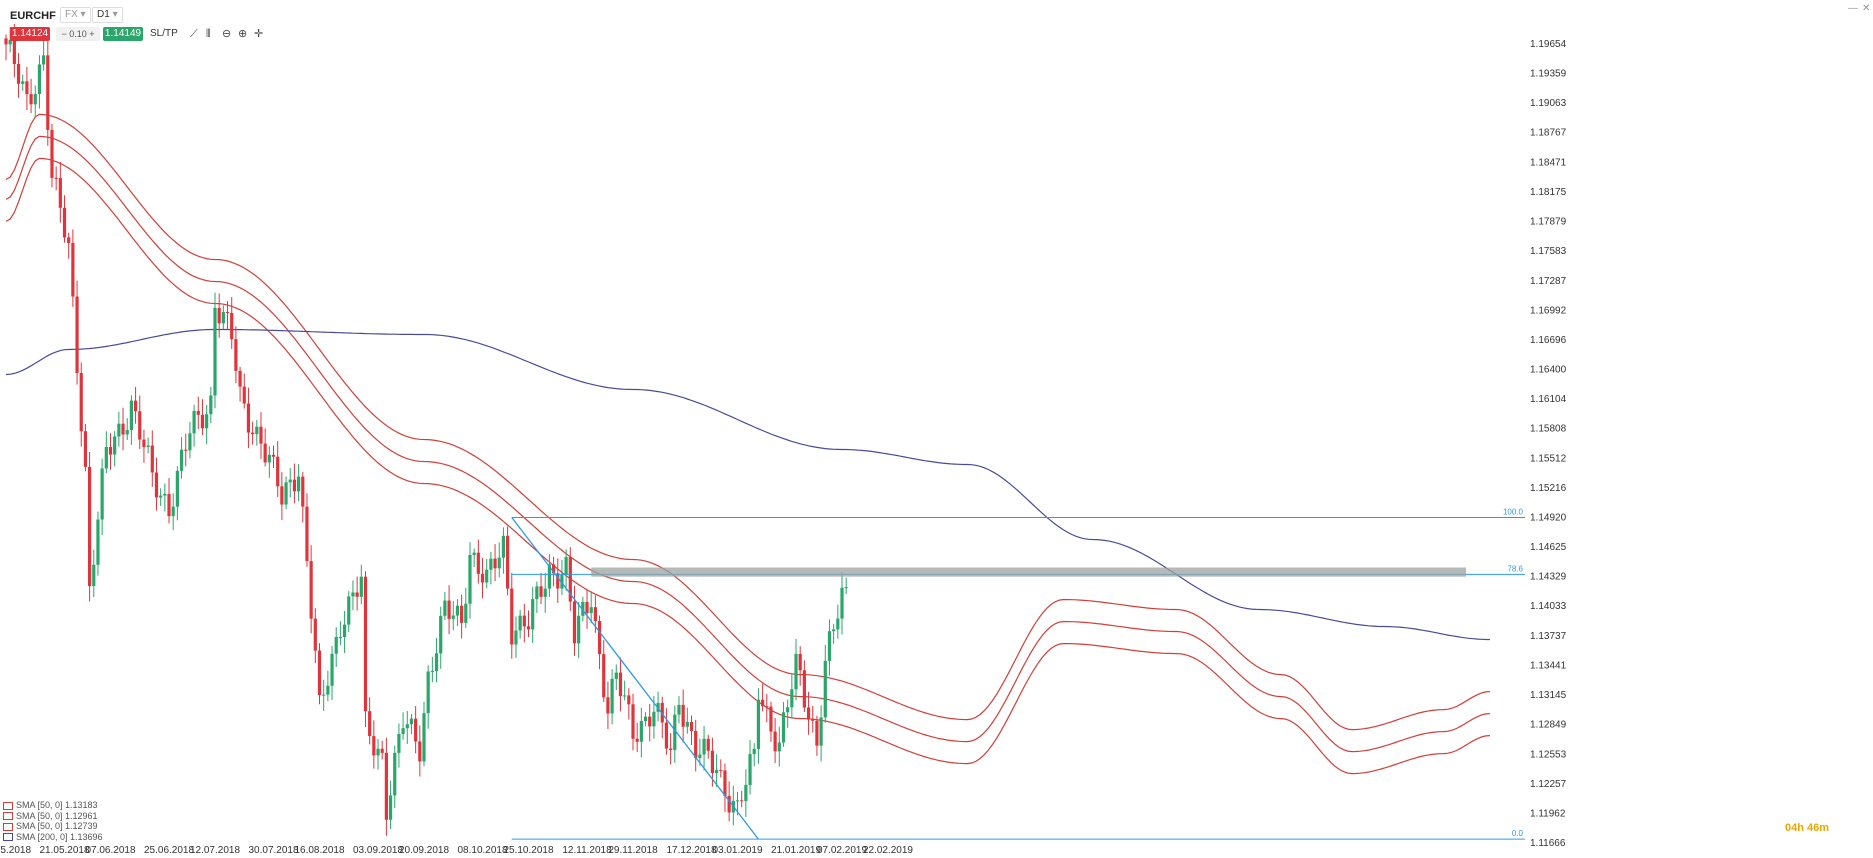  I want to click on legend-item: SMA [50, 0] 1.12739, so click(53, 826).